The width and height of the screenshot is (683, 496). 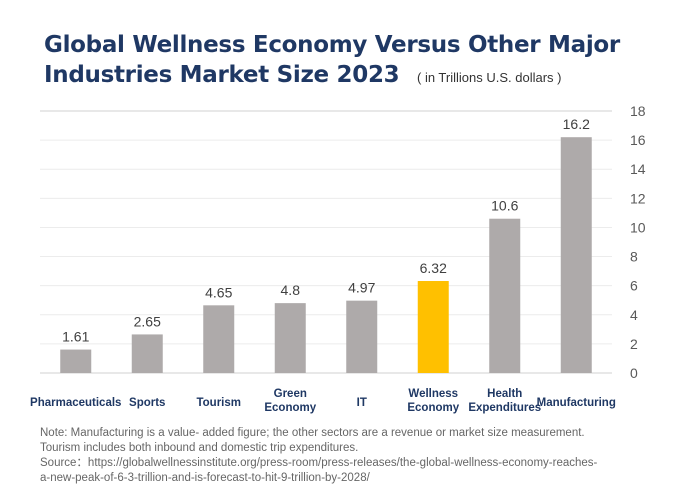 I want to click on data-label: 4.8, so click(x=291, y=290).